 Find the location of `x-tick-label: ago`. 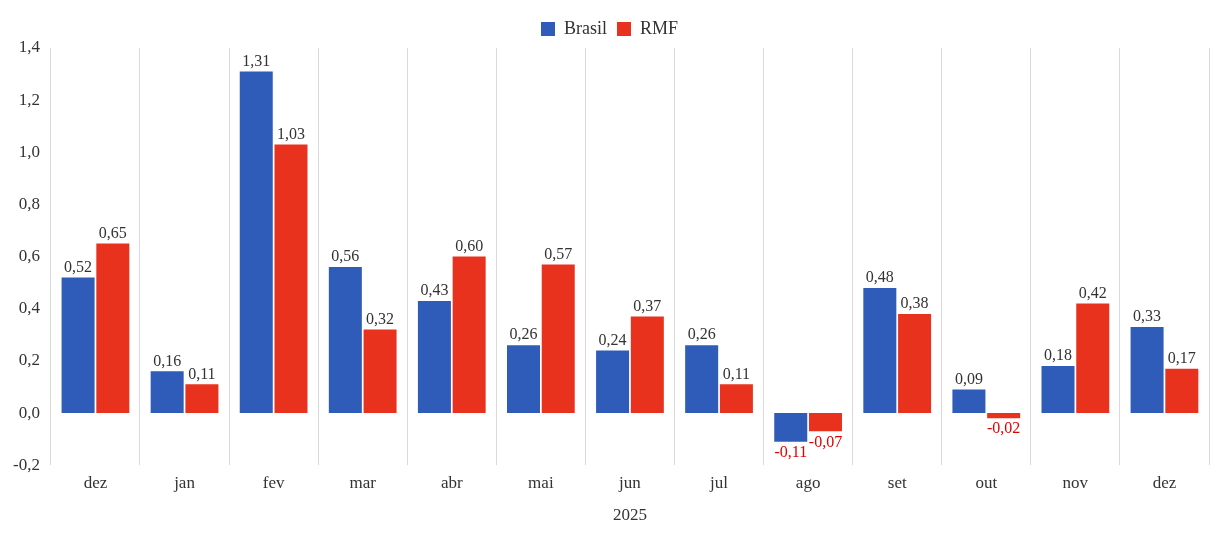

x-tick-label: ago is located at coordinates (808, 482).